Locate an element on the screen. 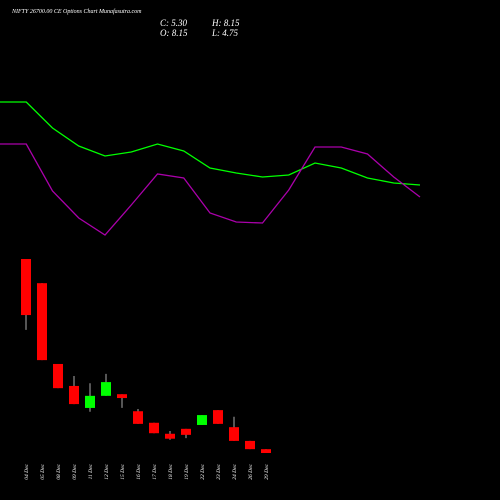  x-tick-label: 11 Dec is located at coordinates (91, 471).